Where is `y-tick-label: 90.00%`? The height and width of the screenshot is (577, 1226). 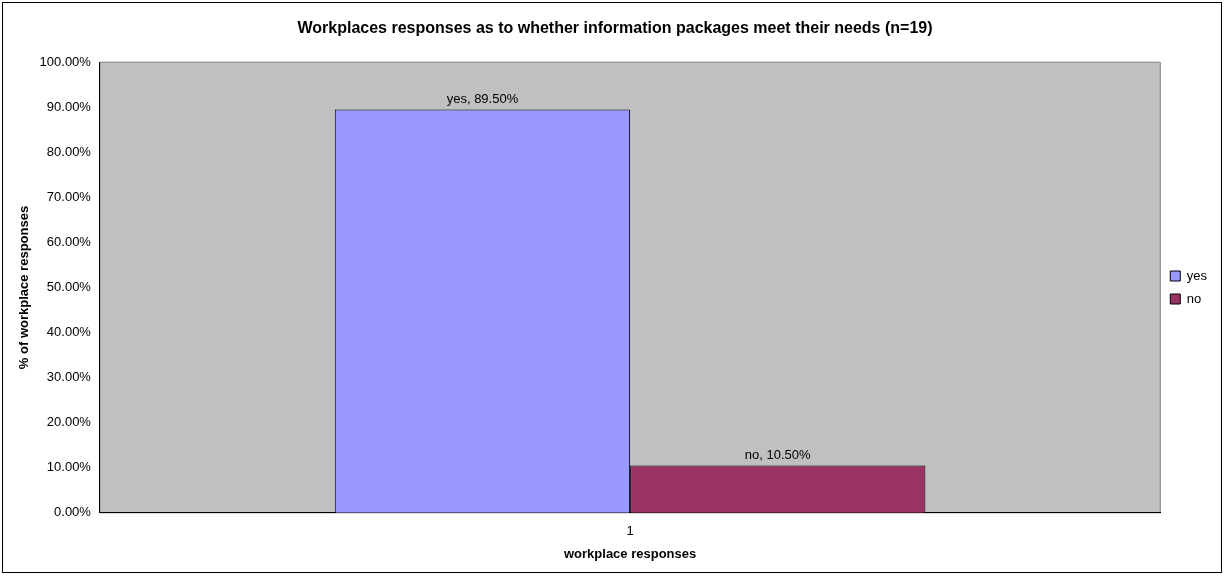
y-tick-label: 90.00% is located at coordinates (69, 106).